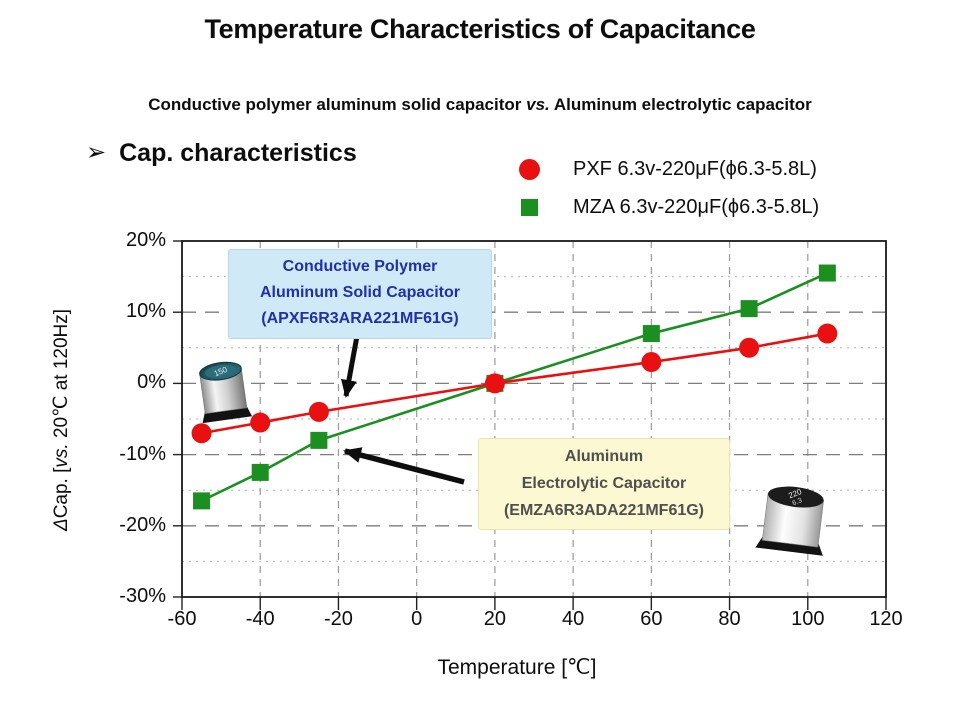 The height and width of the screenshot is (720, 960). I want to click on annotation-line: (APXF6R3ARA221MF61G), so click(360, 318).